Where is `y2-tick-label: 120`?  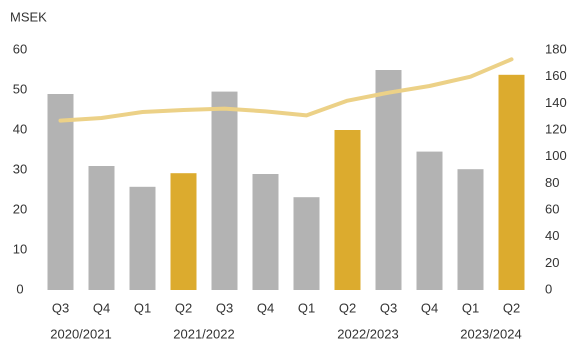
y2-tick-label: 120 is located at coordinates (556, 128).